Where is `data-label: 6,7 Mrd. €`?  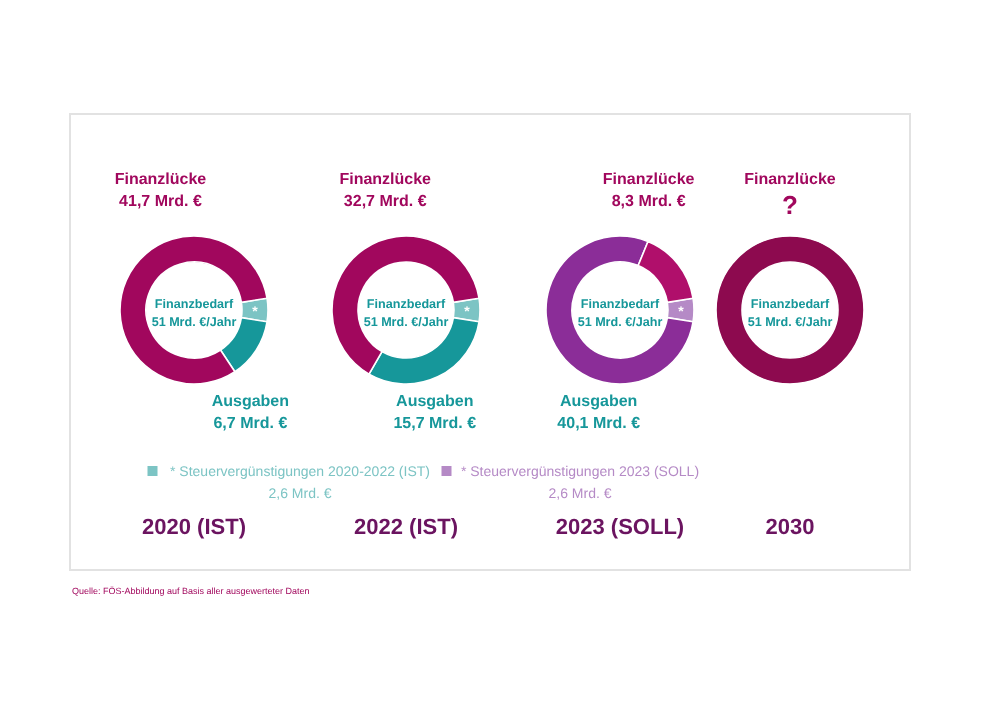
data-label: 6,7 Mrd. € is located at coordinates (251, 423).